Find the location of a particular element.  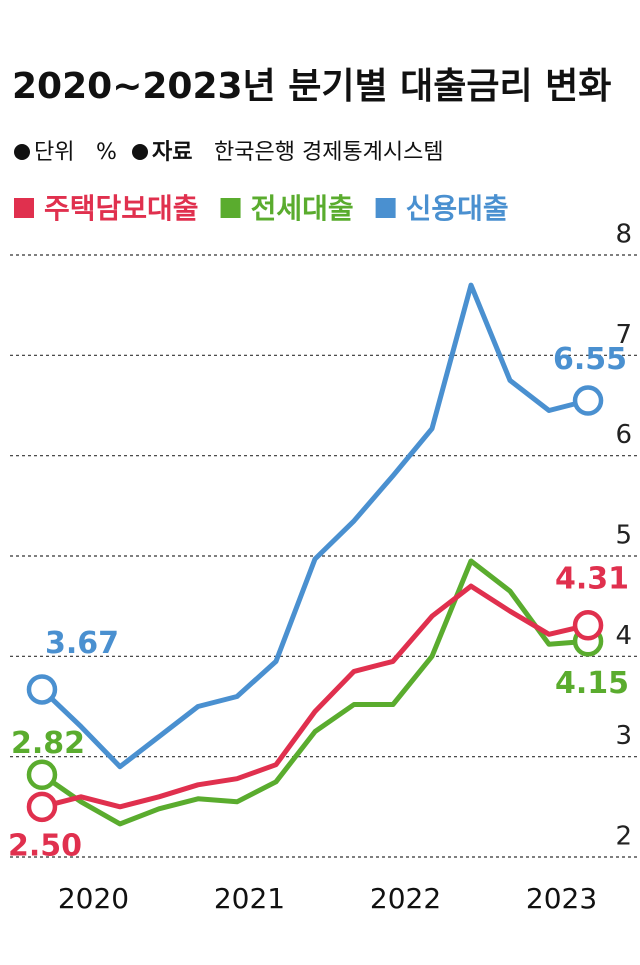

y-tick-label: 5 is located at coordinates (623, 536).